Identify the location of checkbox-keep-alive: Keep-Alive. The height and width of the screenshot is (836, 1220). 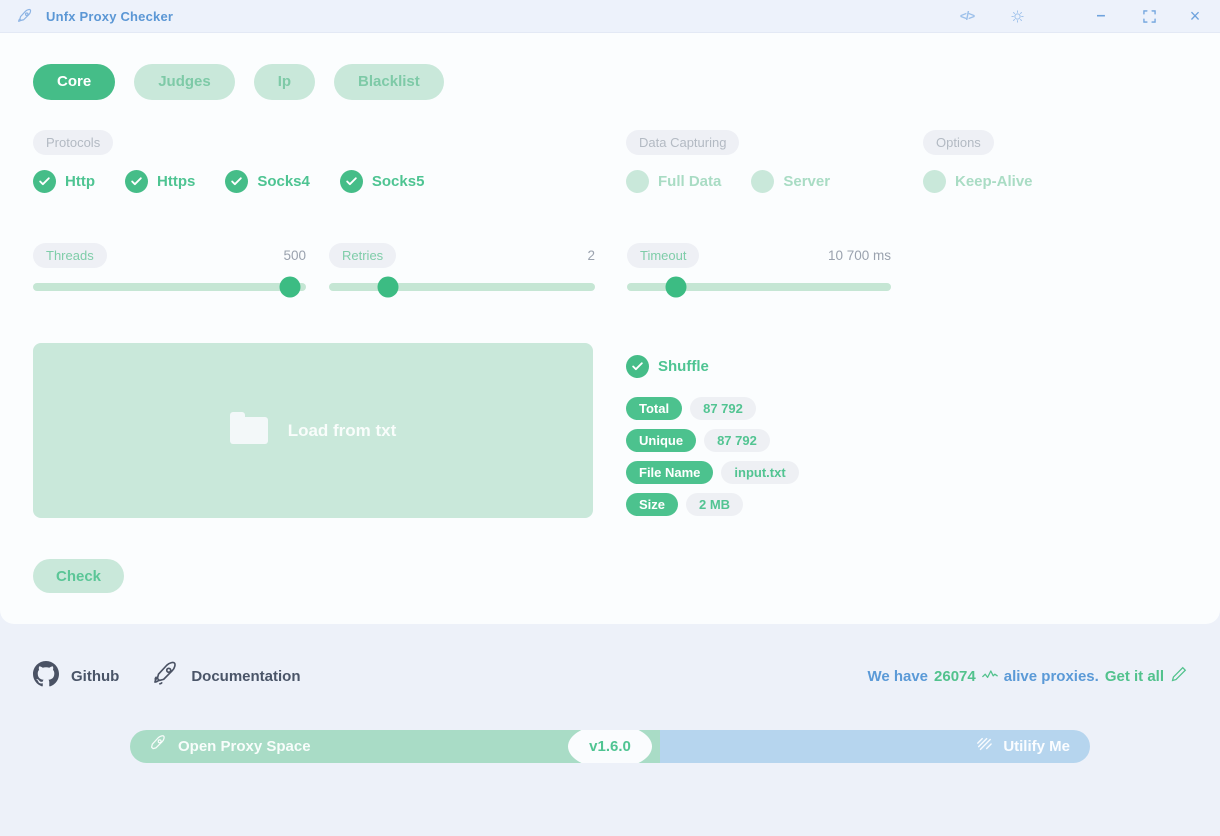
(978, 181).